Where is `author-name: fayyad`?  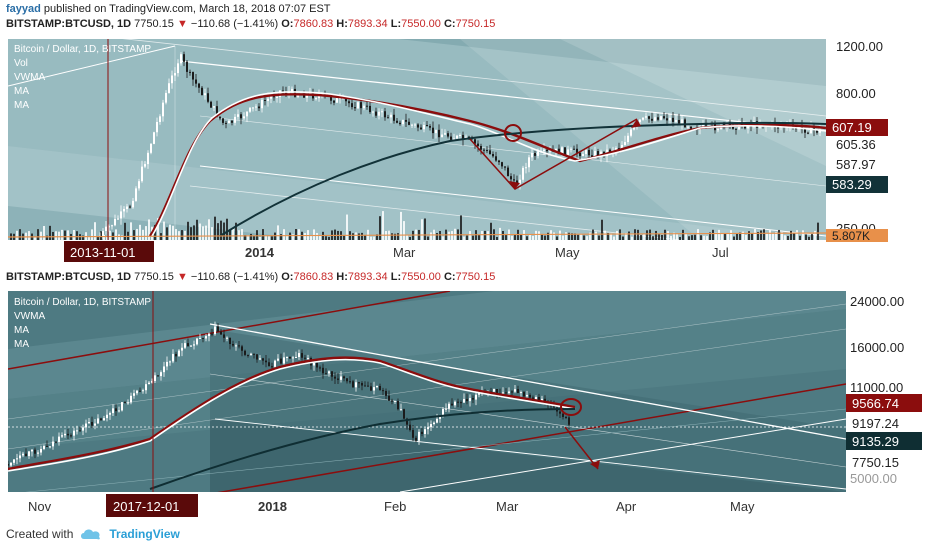
author-name: fayyad is located at coordinates (23, 9).